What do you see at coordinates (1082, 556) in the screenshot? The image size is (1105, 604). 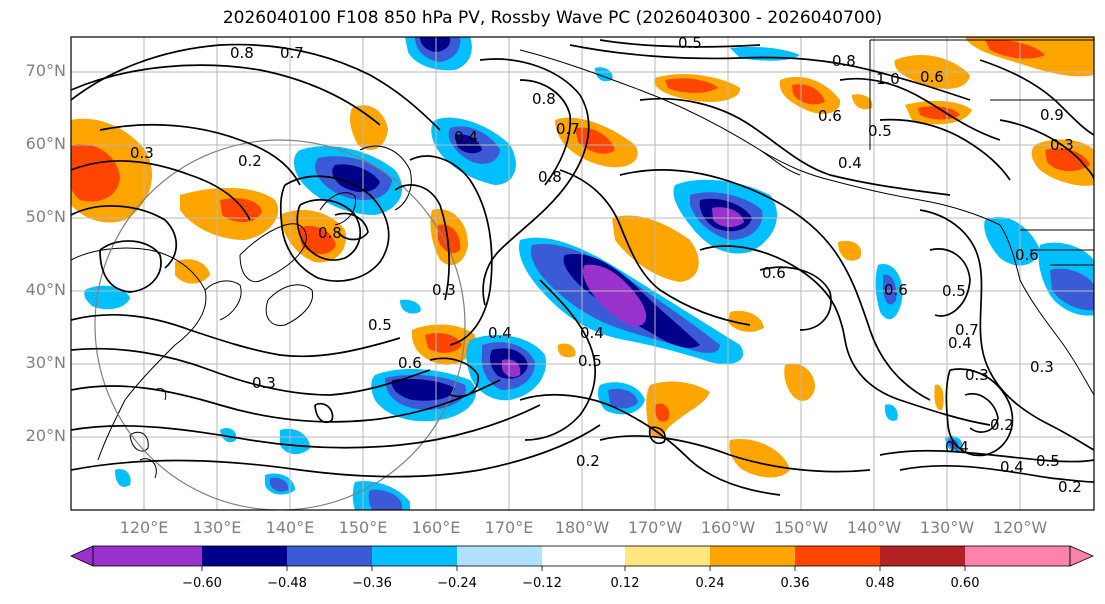 I see `colorbar-extend-high` at bounding box center [1082, 556].